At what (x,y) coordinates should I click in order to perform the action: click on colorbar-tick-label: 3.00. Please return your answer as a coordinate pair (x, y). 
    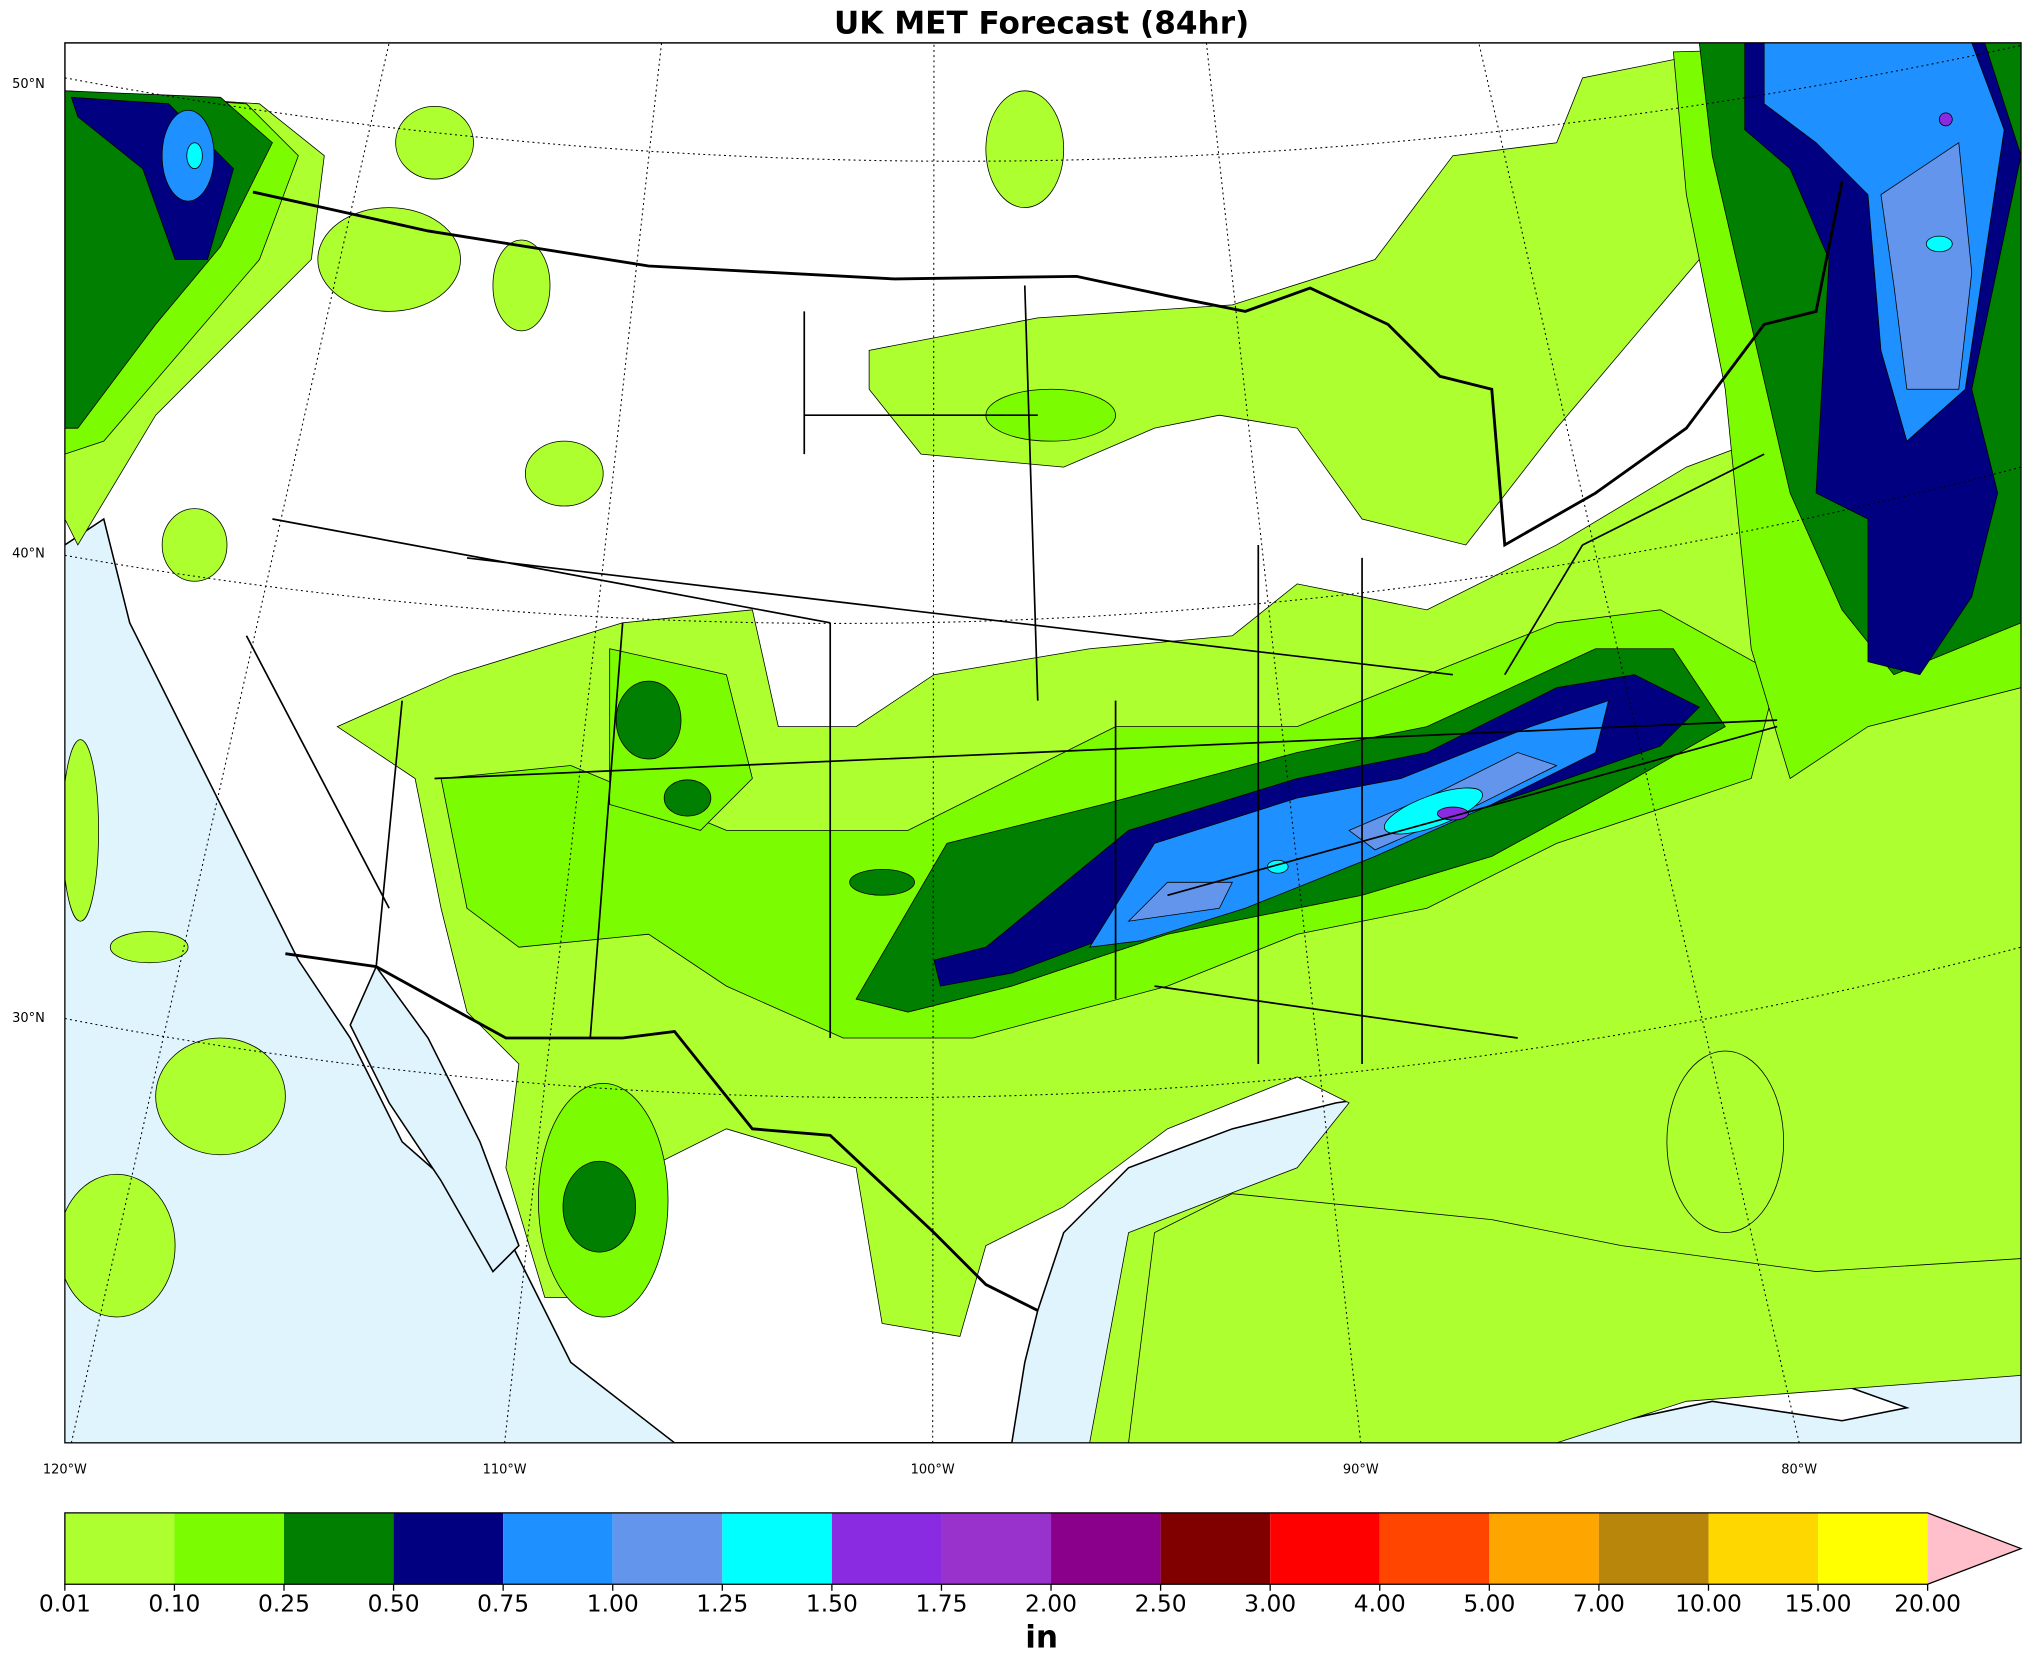
    Looking at the image, I should click on (1270, 1604).